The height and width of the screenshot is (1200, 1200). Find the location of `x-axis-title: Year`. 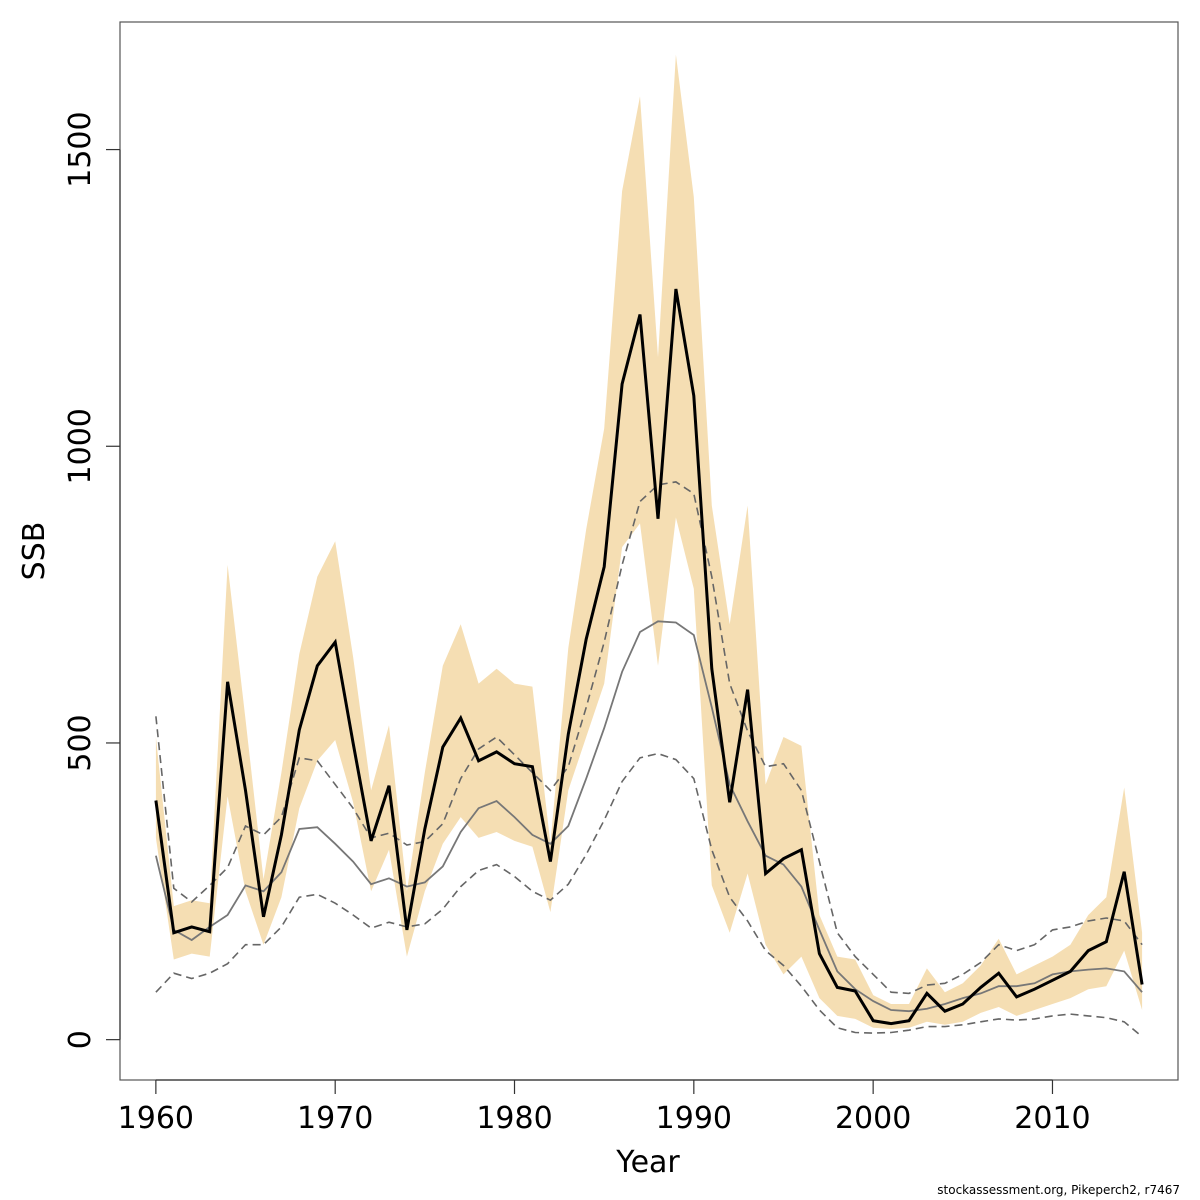

x-axis-title: Year is located at coordinates (647, 1162).